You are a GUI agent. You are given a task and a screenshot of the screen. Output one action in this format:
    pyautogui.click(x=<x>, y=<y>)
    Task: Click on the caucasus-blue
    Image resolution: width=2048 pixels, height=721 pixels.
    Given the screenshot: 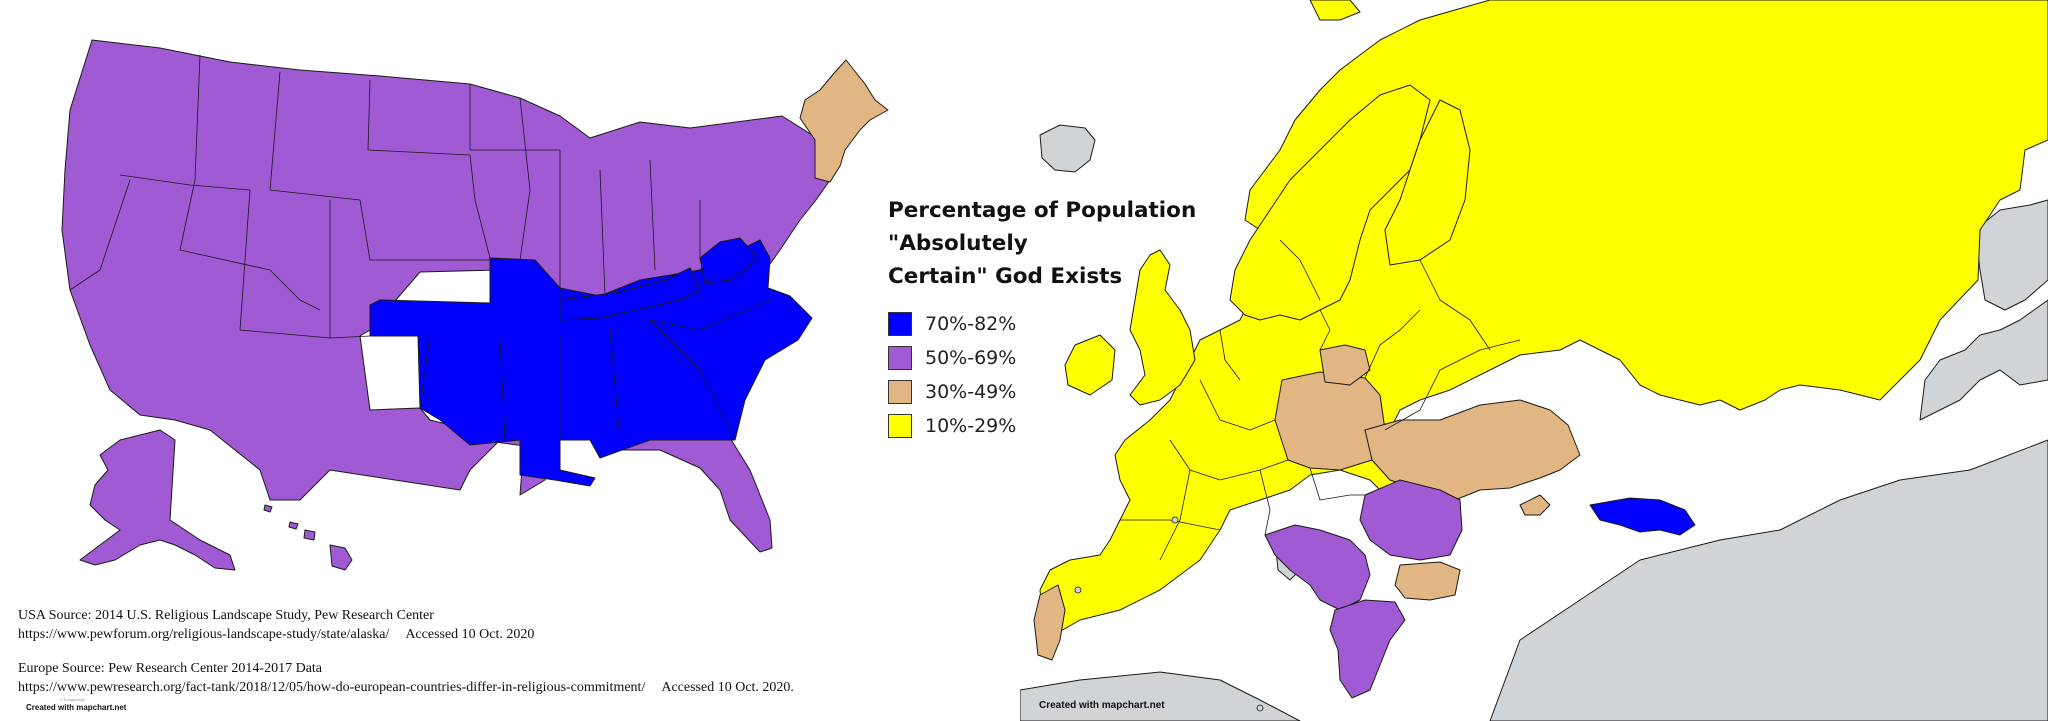 What is the action you would take?
    pyautogui.click(x=1642, y=516)
    